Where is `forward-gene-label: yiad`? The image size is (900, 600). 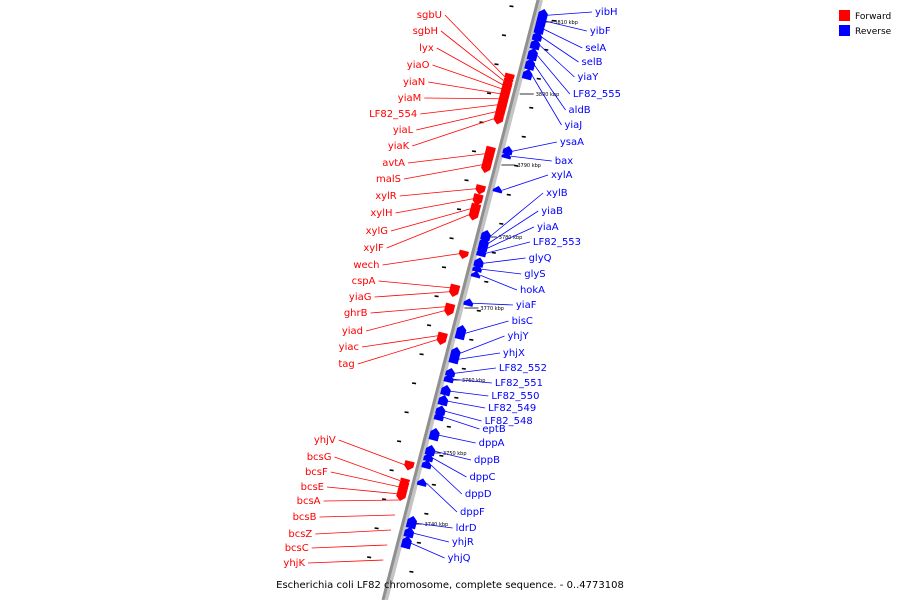 forward-gene-label: yiad is located at coordinates (352, 331).